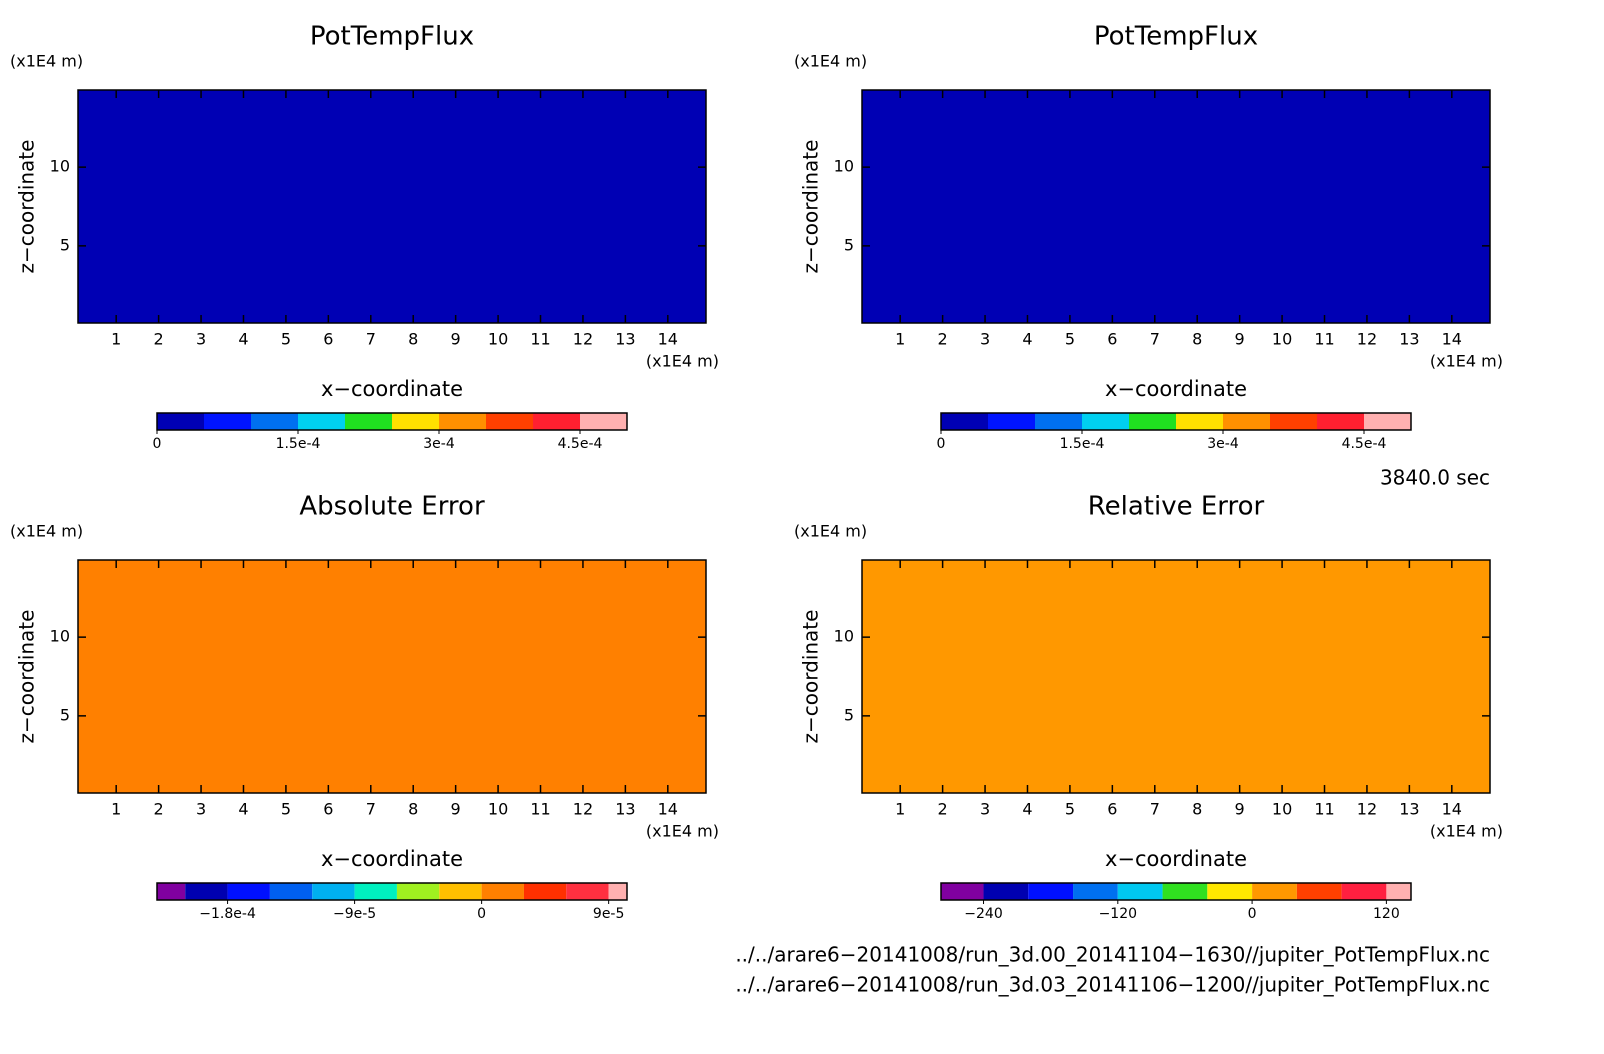  What do you see at coordinates (580, 444) in the screenshot?
I see `colorbar-tick-label: 4.5e-4` at bounding box center [580, 444].